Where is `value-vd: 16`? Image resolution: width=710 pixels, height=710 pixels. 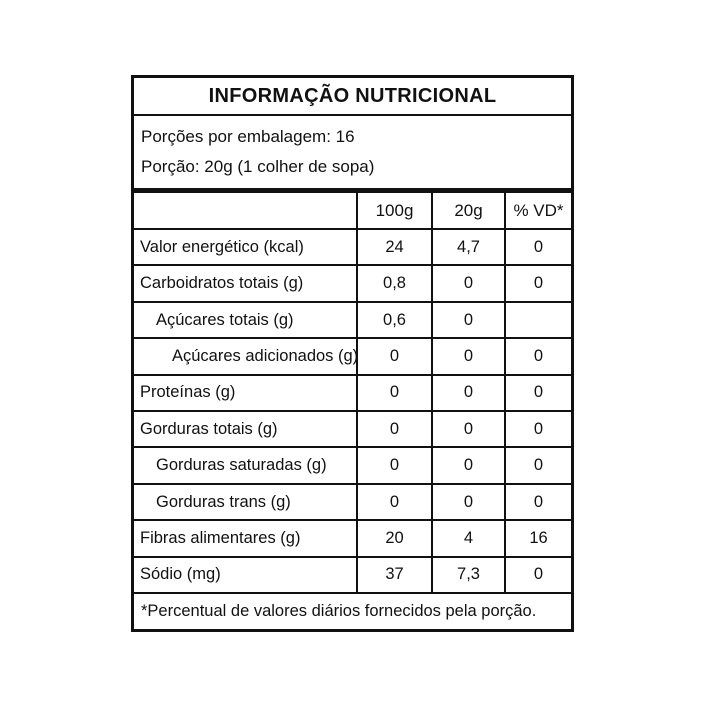
value-vd: 16 is located at coordinates (537, 538).